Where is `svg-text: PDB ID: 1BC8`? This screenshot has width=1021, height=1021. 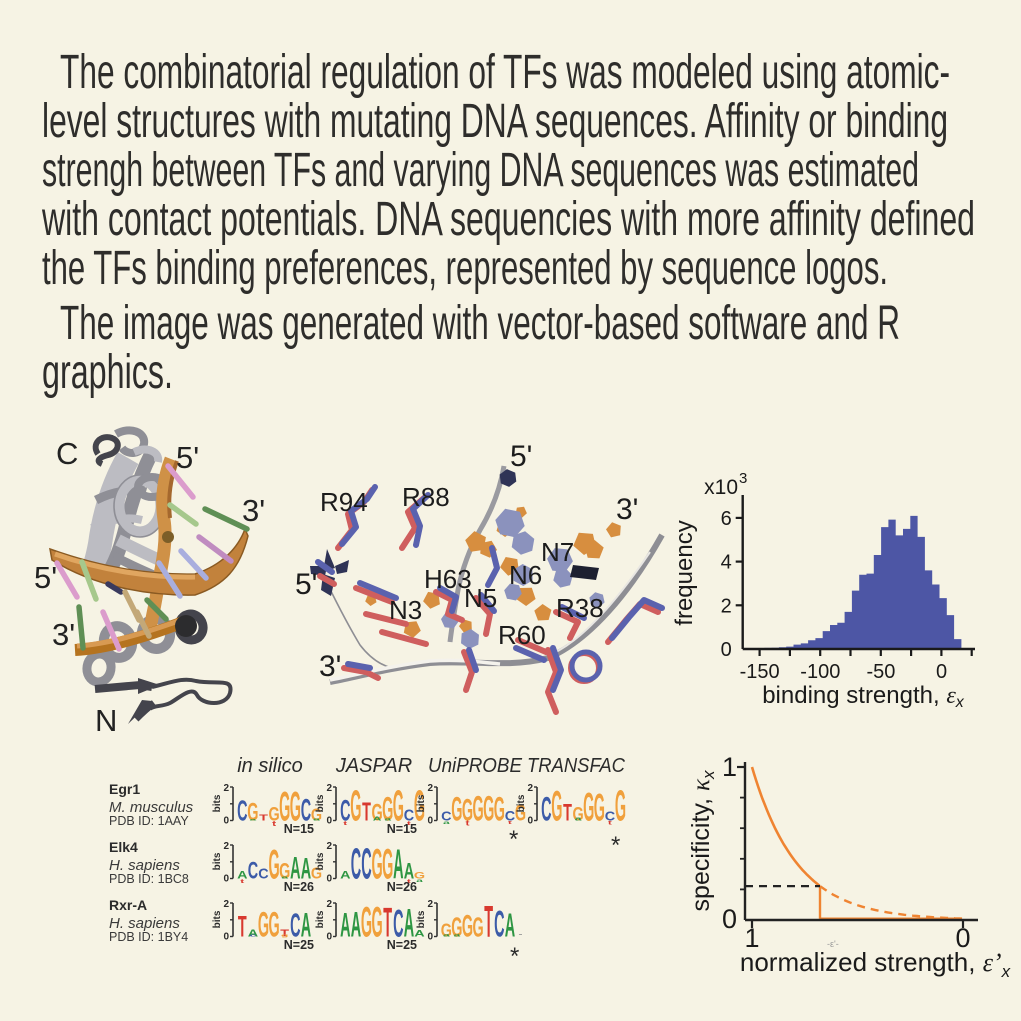 svg-text: PDB ID: 1BC8 is located at coordinates (149, 879).